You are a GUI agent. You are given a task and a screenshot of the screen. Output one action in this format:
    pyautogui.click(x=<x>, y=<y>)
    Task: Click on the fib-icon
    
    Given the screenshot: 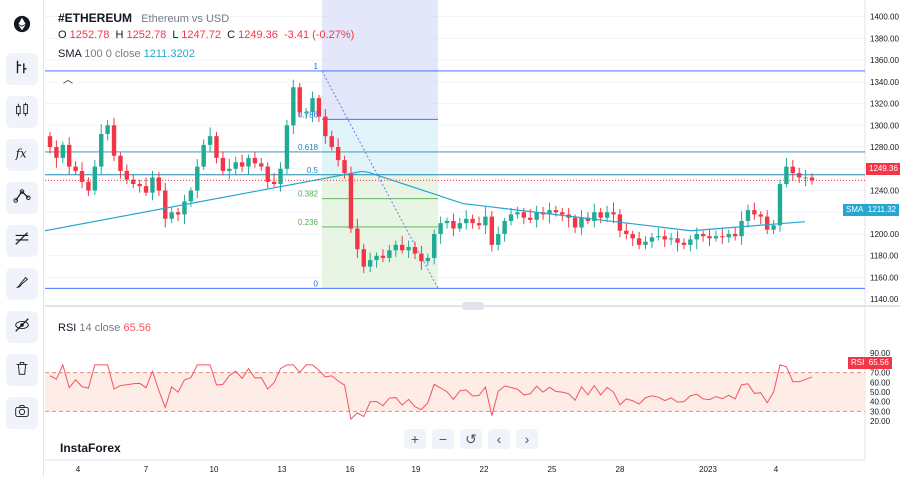 What is the action you would take?
    pyautogui.click(x=22, y=241)
    